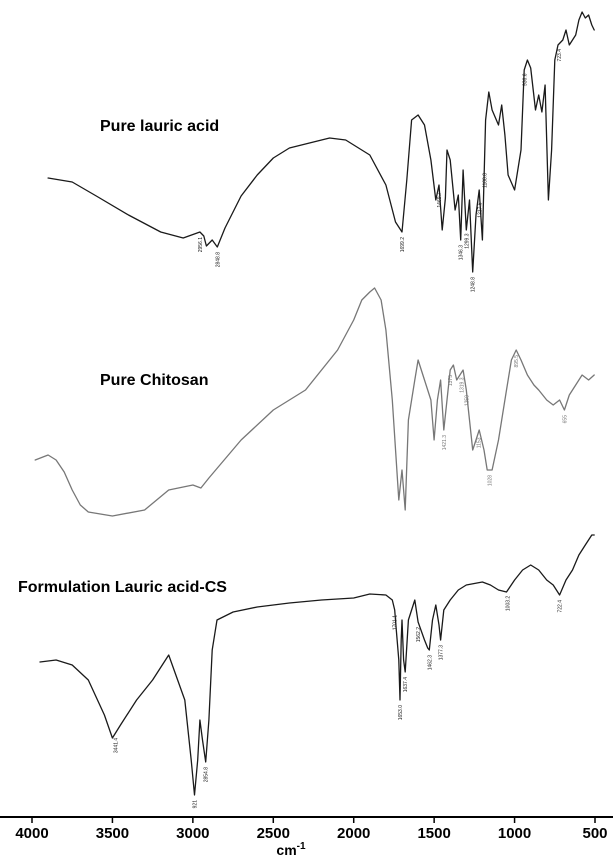 This screenshot has width=613, height=863. What do you see at coordinates (526, 79) in the screenshot?
I see `peak-label: 936.6` at bounding box center [526, 79].